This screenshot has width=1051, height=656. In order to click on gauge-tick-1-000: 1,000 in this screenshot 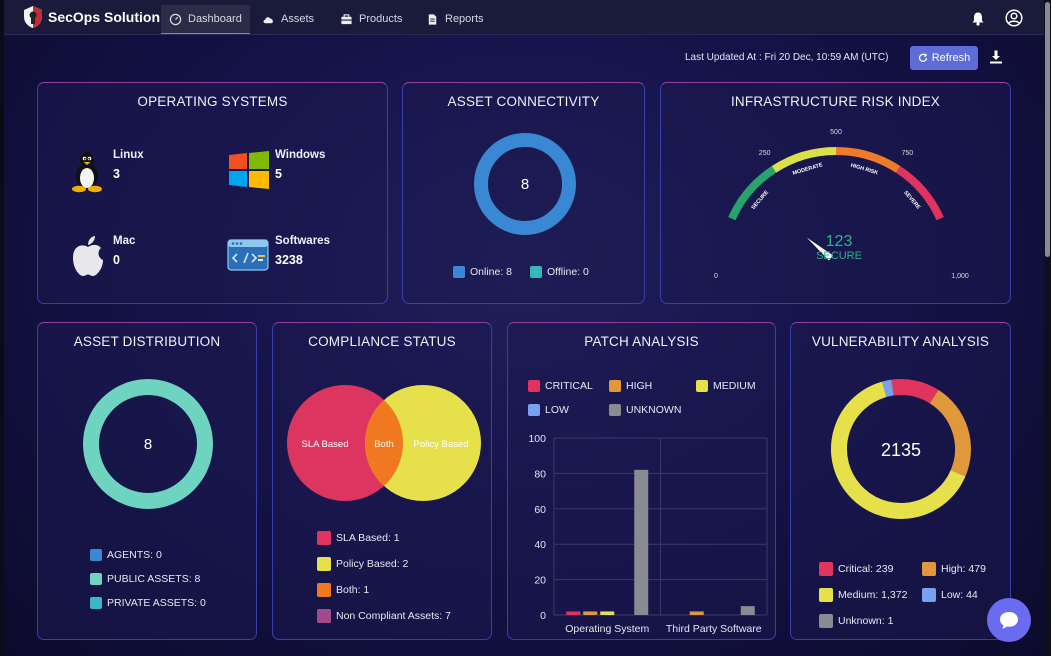, I will do `click(960, 276)`.